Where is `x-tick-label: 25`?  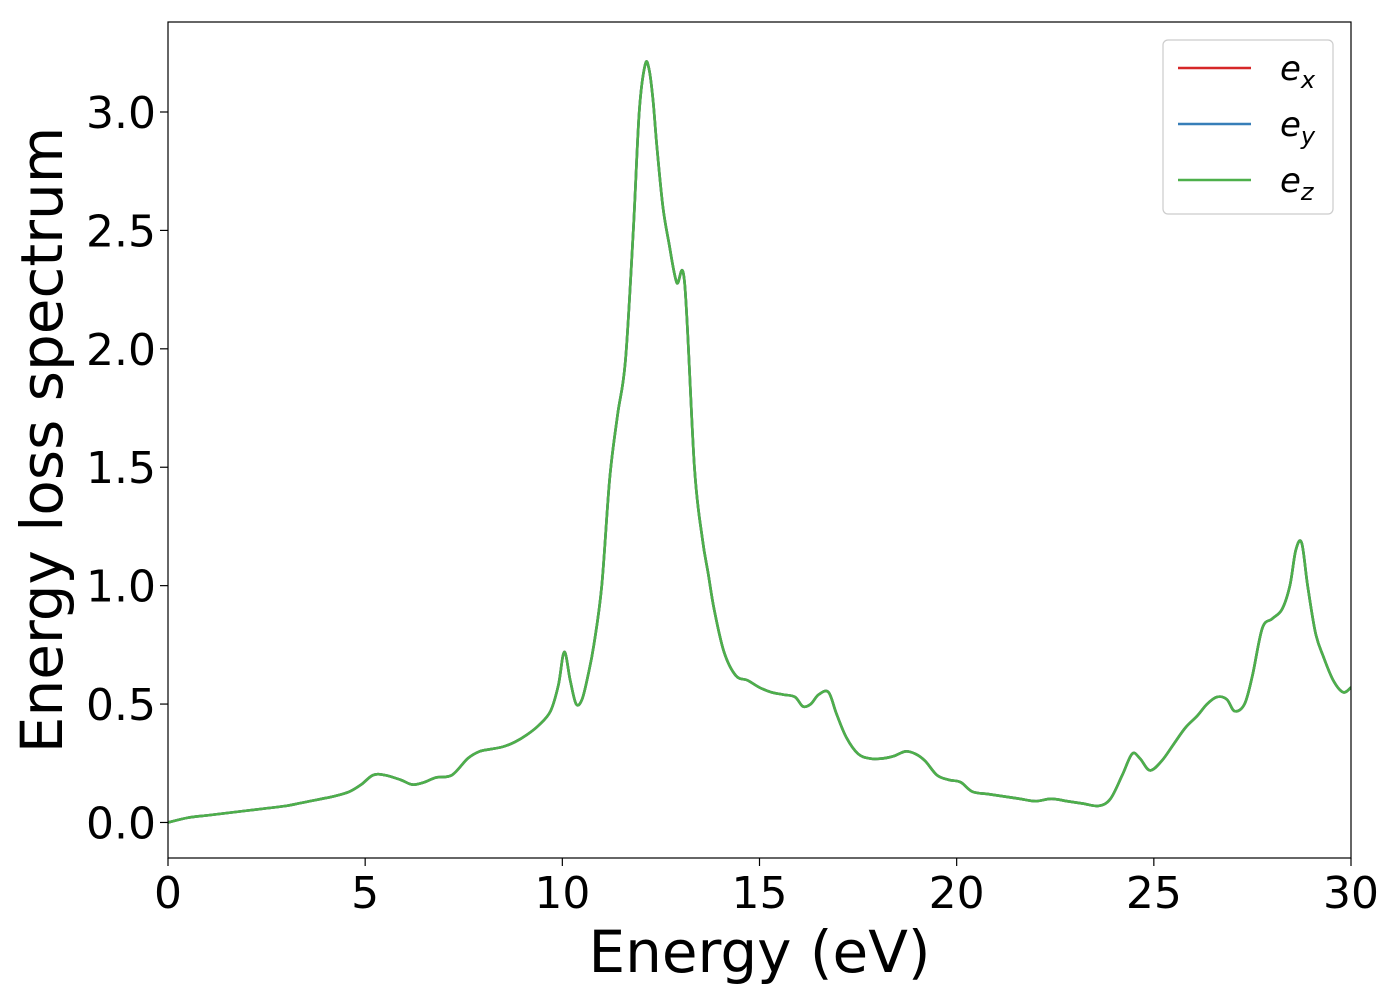
x-tick-label: 25 is located at coordinates (1154, 893).